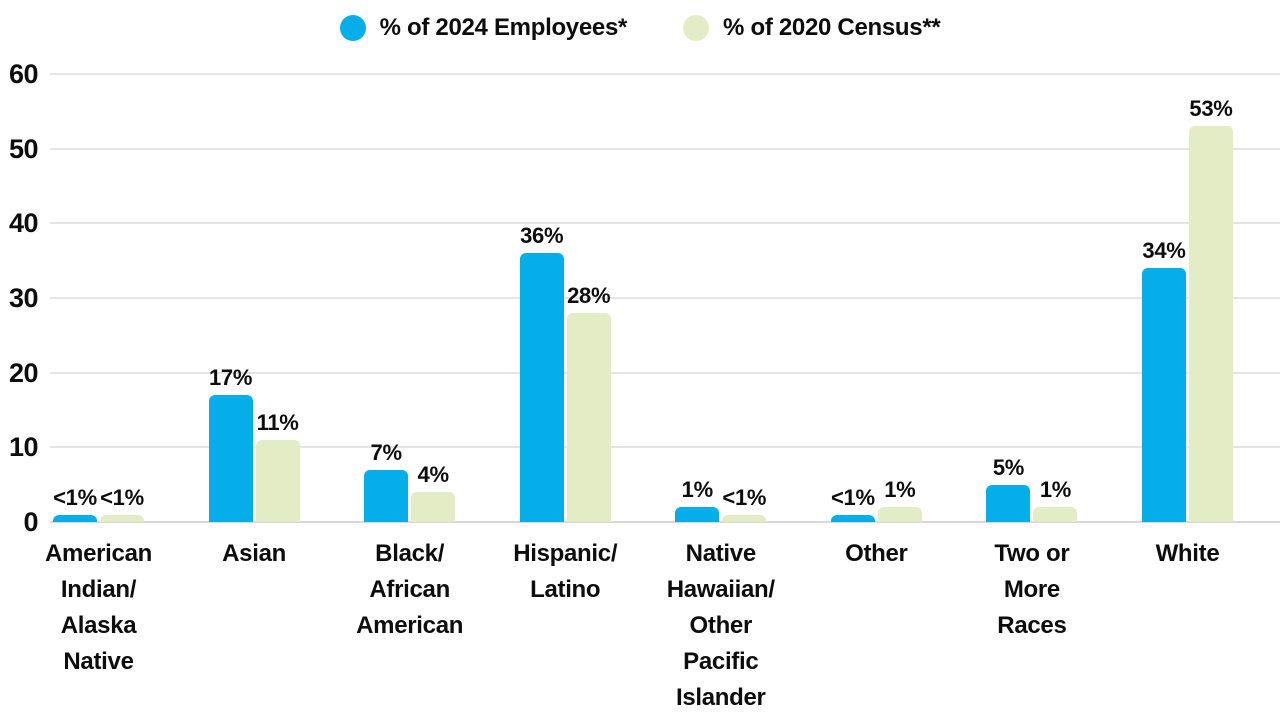  What do you see at coordinates (352, 28) in the screenshot?
I see `legend-dot-employees-icon` at bounding box center [352, 28].